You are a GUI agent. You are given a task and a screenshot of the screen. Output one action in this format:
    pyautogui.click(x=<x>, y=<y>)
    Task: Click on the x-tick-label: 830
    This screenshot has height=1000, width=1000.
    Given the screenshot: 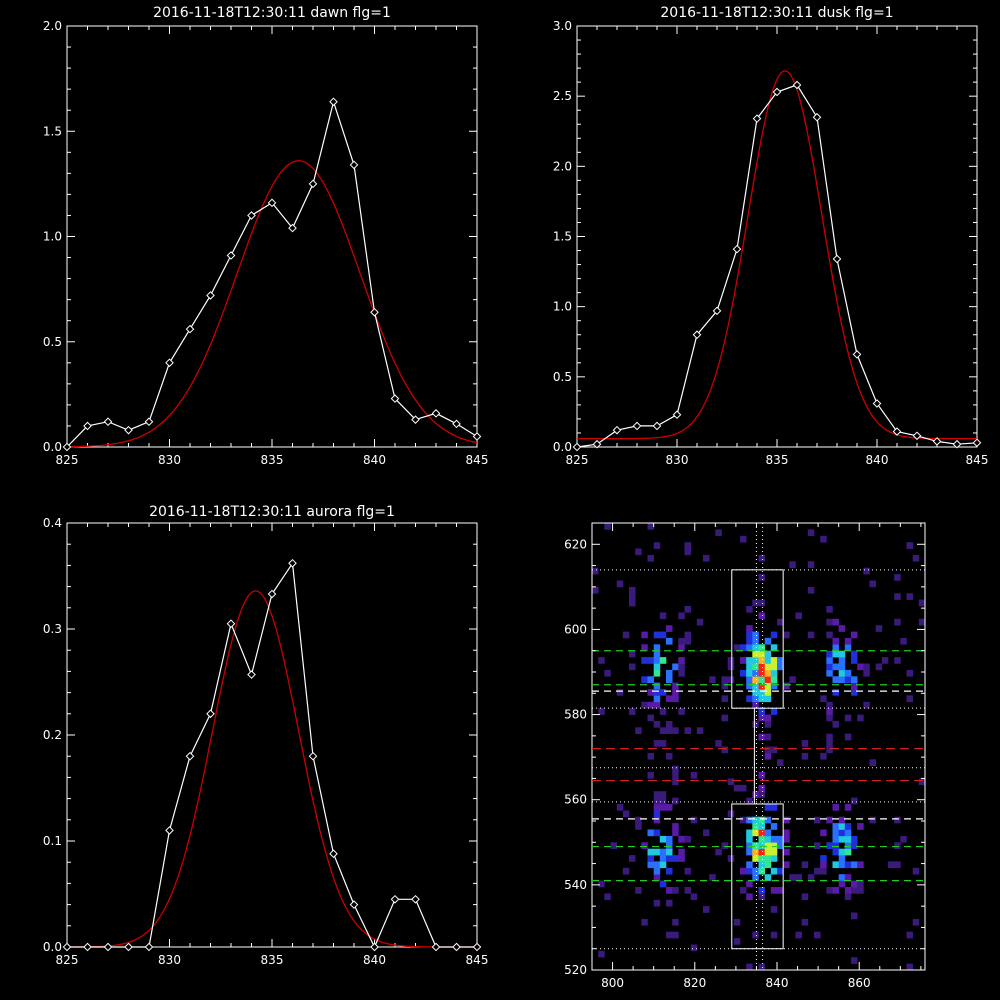 What is the action you would take?
    pyautogui.click(x=169, y=460)
    